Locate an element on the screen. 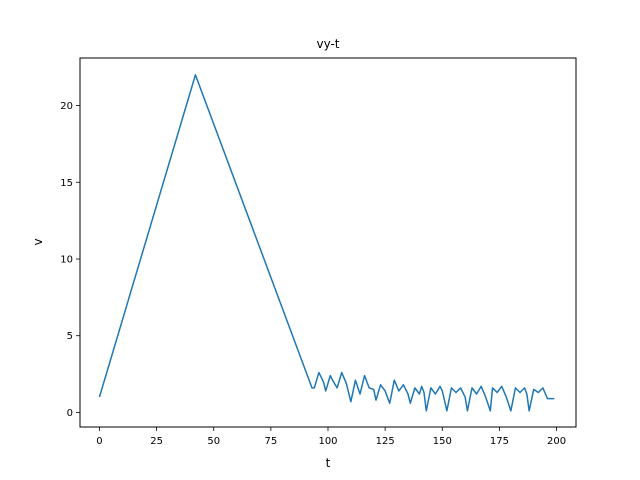 This screenshot has width=640, height=480. x-tick-label: 50 is located at coordinates (213, 441).